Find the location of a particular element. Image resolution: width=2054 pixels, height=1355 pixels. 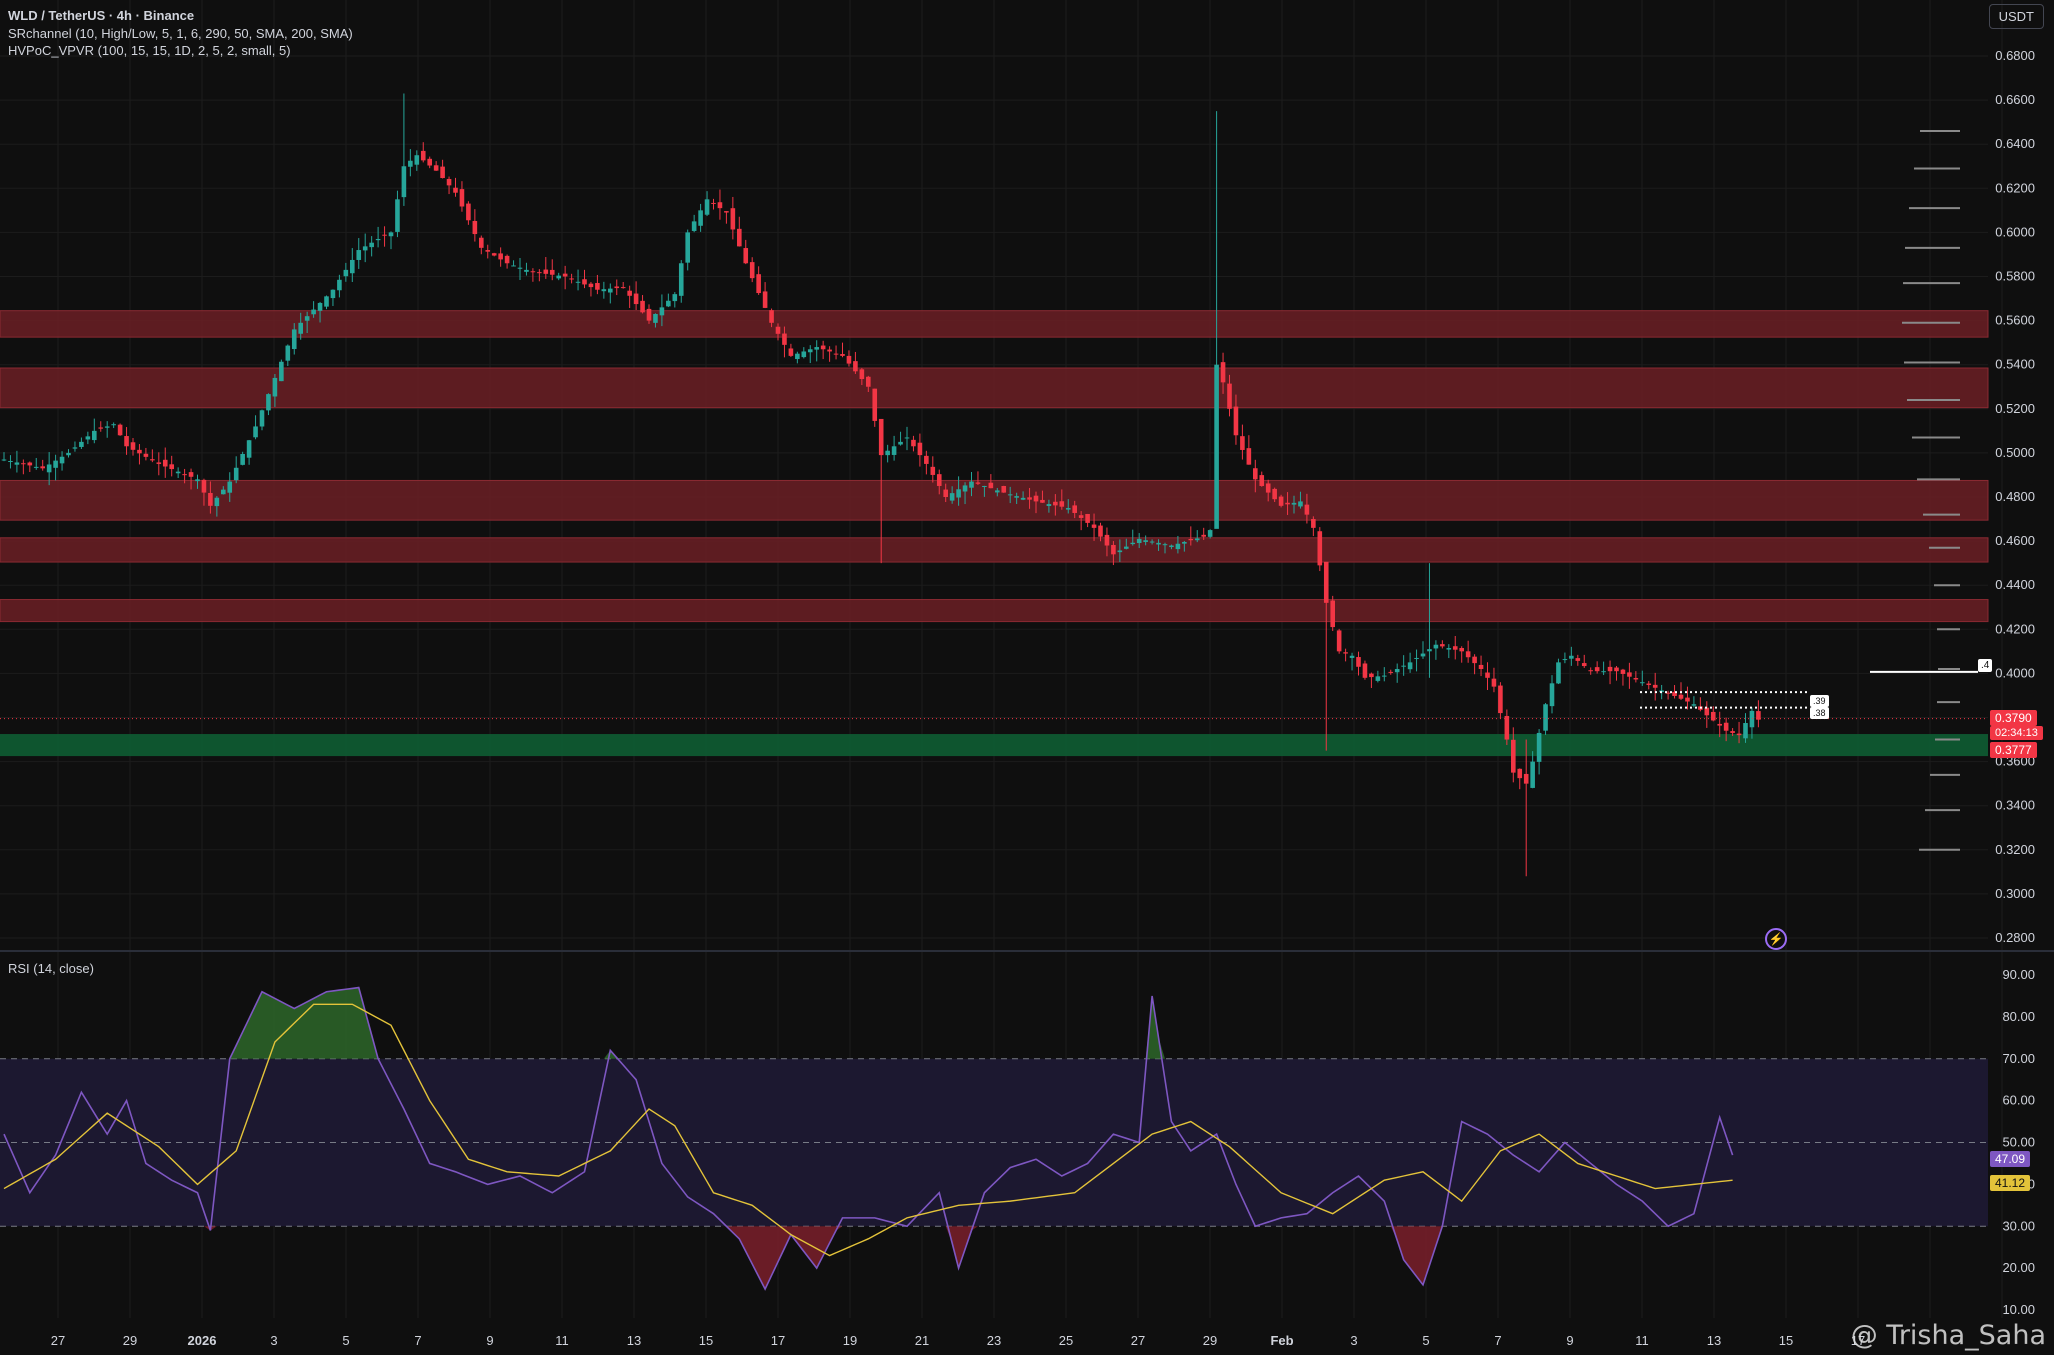

rsi-axis-tick: 50.00 is located at coordinates (2018, 1142).